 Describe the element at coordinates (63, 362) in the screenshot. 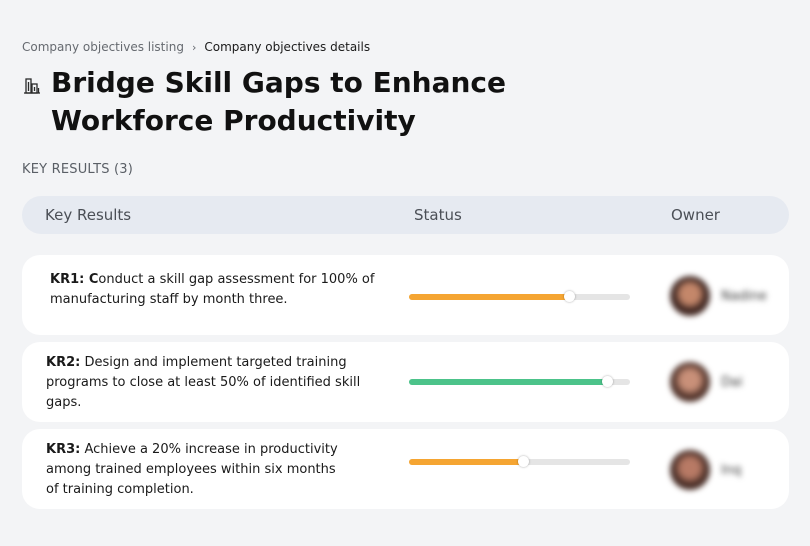

I see `key-result-code: KR2:` at that location.